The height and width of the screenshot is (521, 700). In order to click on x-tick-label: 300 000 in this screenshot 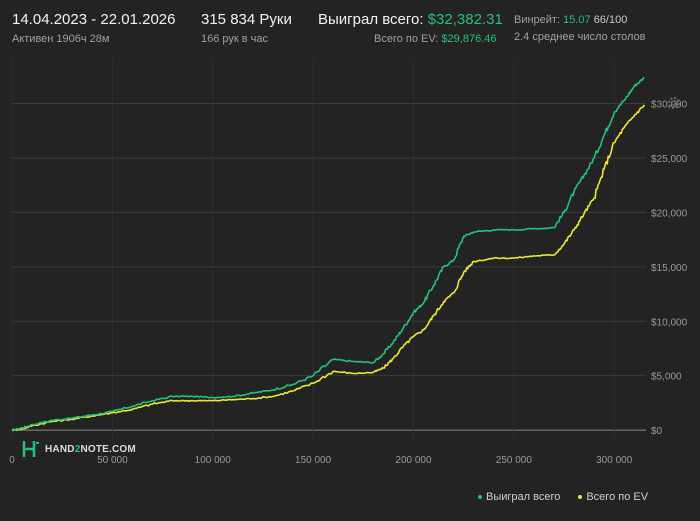, I will do `click(614, 460)`.